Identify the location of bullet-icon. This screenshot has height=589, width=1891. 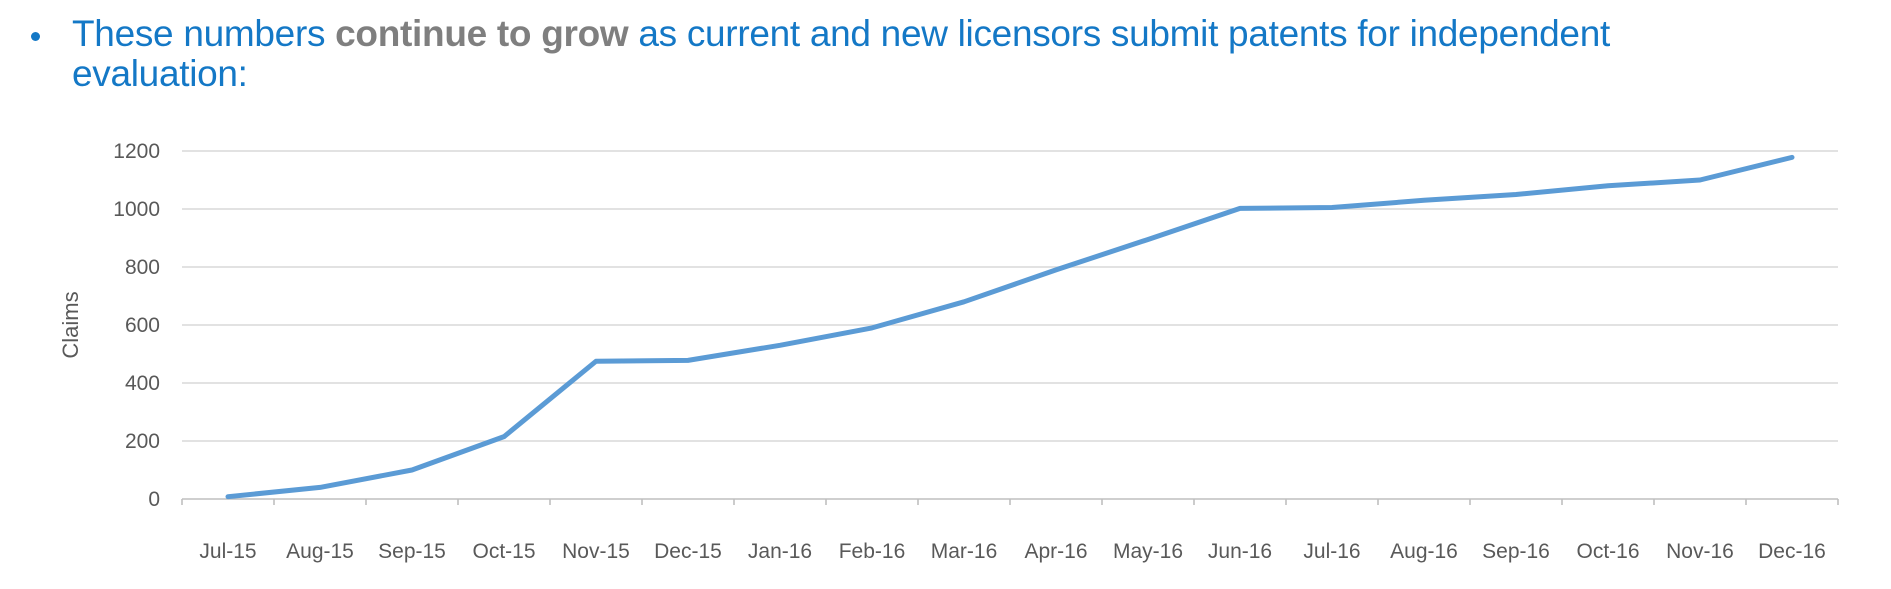
(35, 36).